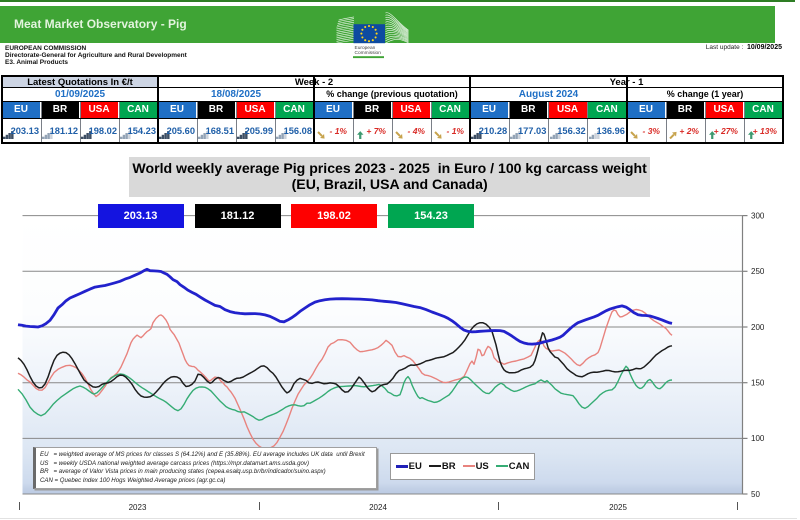  What do you see at coordinates (758, 327) in the screenshot?
I see `svg-text: 200` at bounding box center [758, 327].